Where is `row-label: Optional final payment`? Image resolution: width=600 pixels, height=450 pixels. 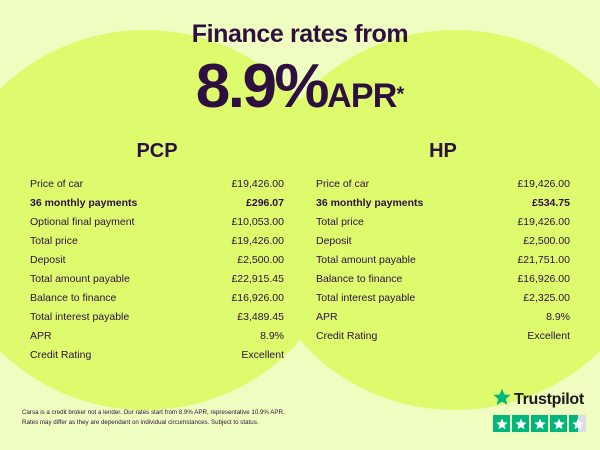
row-label: Optional final payment is located at coordinates (82, 222).